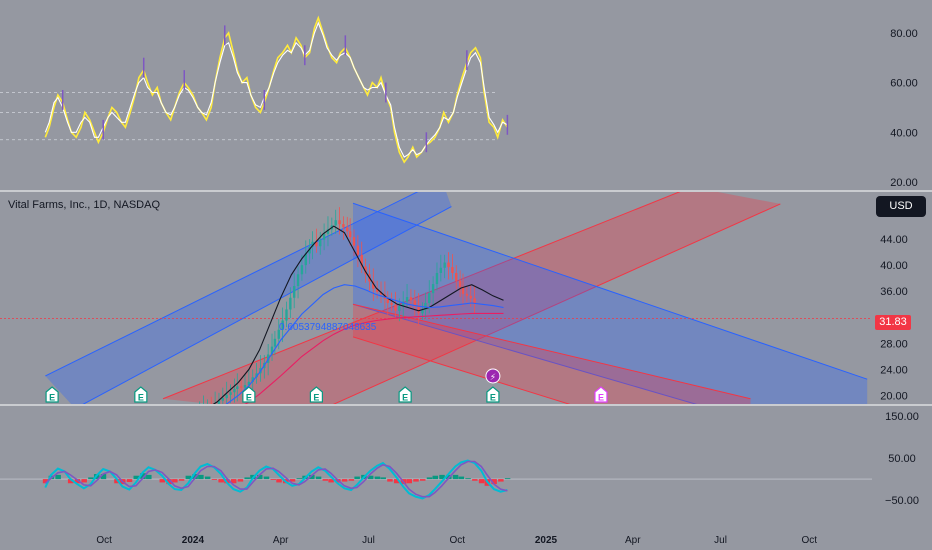 This screenshot has height=550, width=932. Describe the element at coordinates (901, 206) in the screenshot. I see `currency-button: USD` at that location.